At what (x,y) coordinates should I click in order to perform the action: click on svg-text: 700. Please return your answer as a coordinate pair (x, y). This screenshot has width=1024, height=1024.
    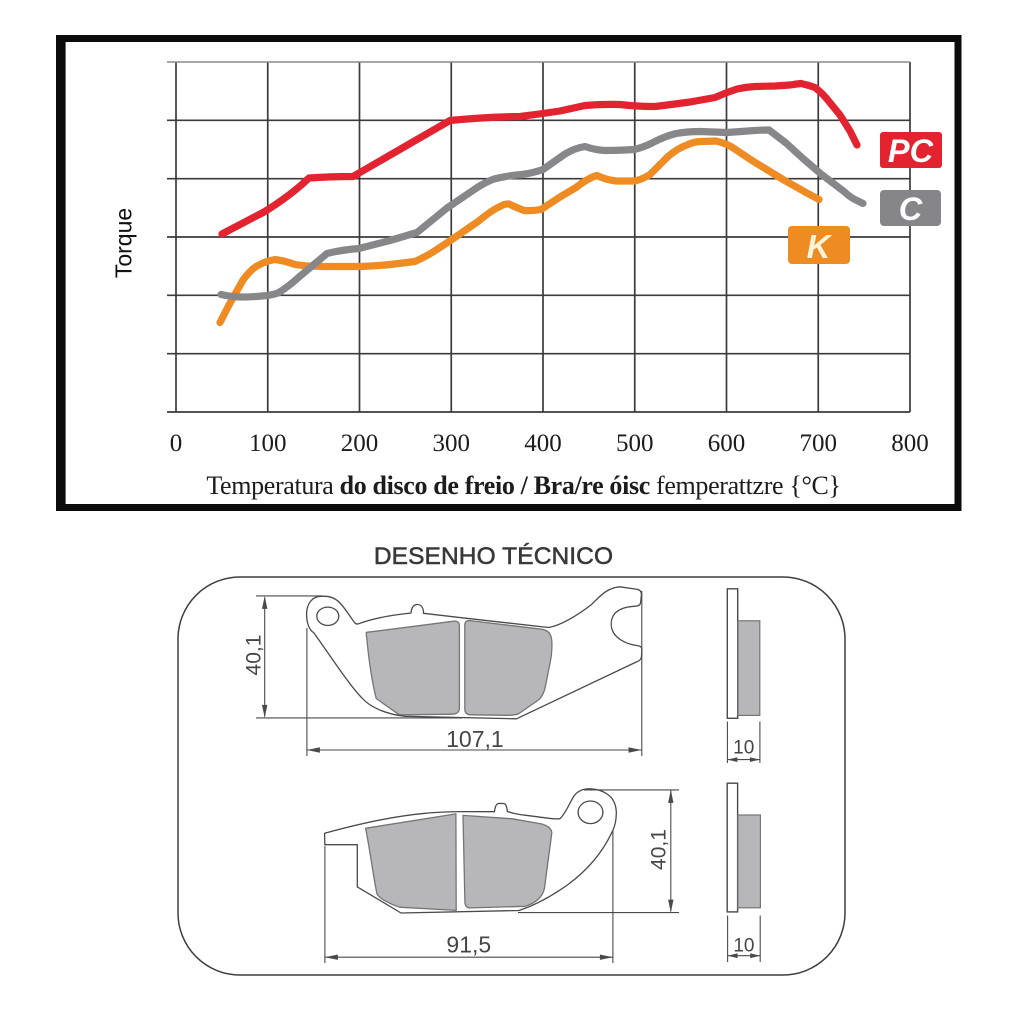
    Looking at the image, I should click on (819, 443).